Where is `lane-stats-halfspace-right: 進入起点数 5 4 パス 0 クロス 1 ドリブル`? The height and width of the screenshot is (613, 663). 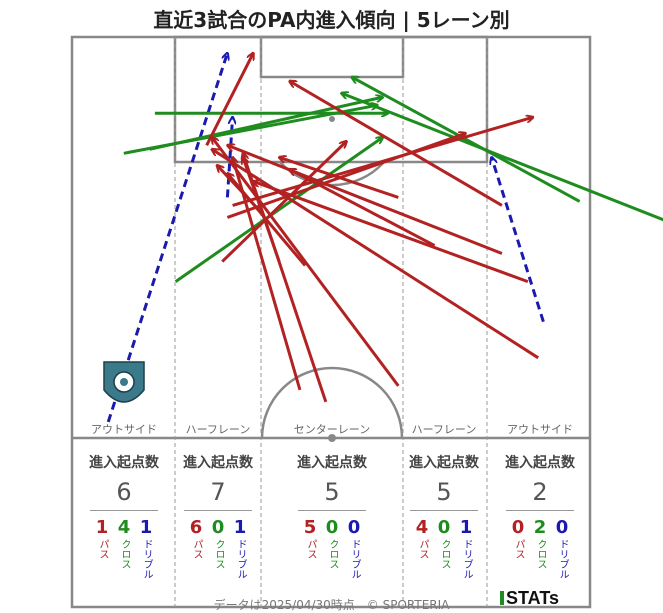
lane-stats-halfspace-right: 進入起点数 5 4 パス 0 クロス 1 ドリブル is located at coordinates (444, 515).